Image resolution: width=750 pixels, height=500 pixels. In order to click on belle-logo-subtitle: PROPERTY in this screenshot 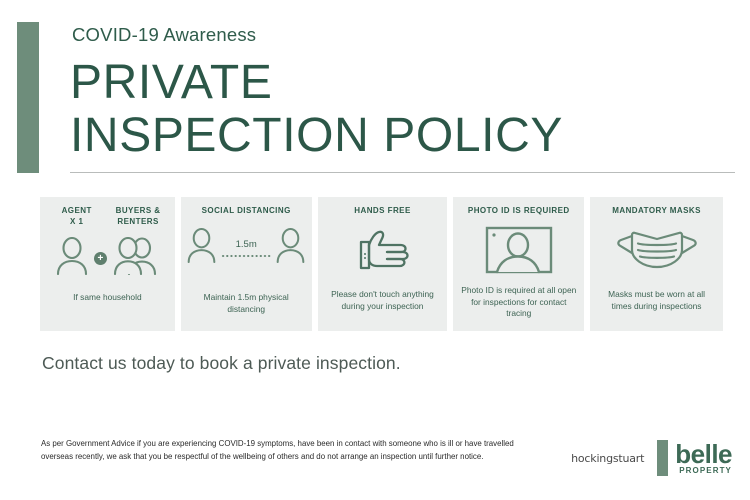, I will do `click(705, 470)`.